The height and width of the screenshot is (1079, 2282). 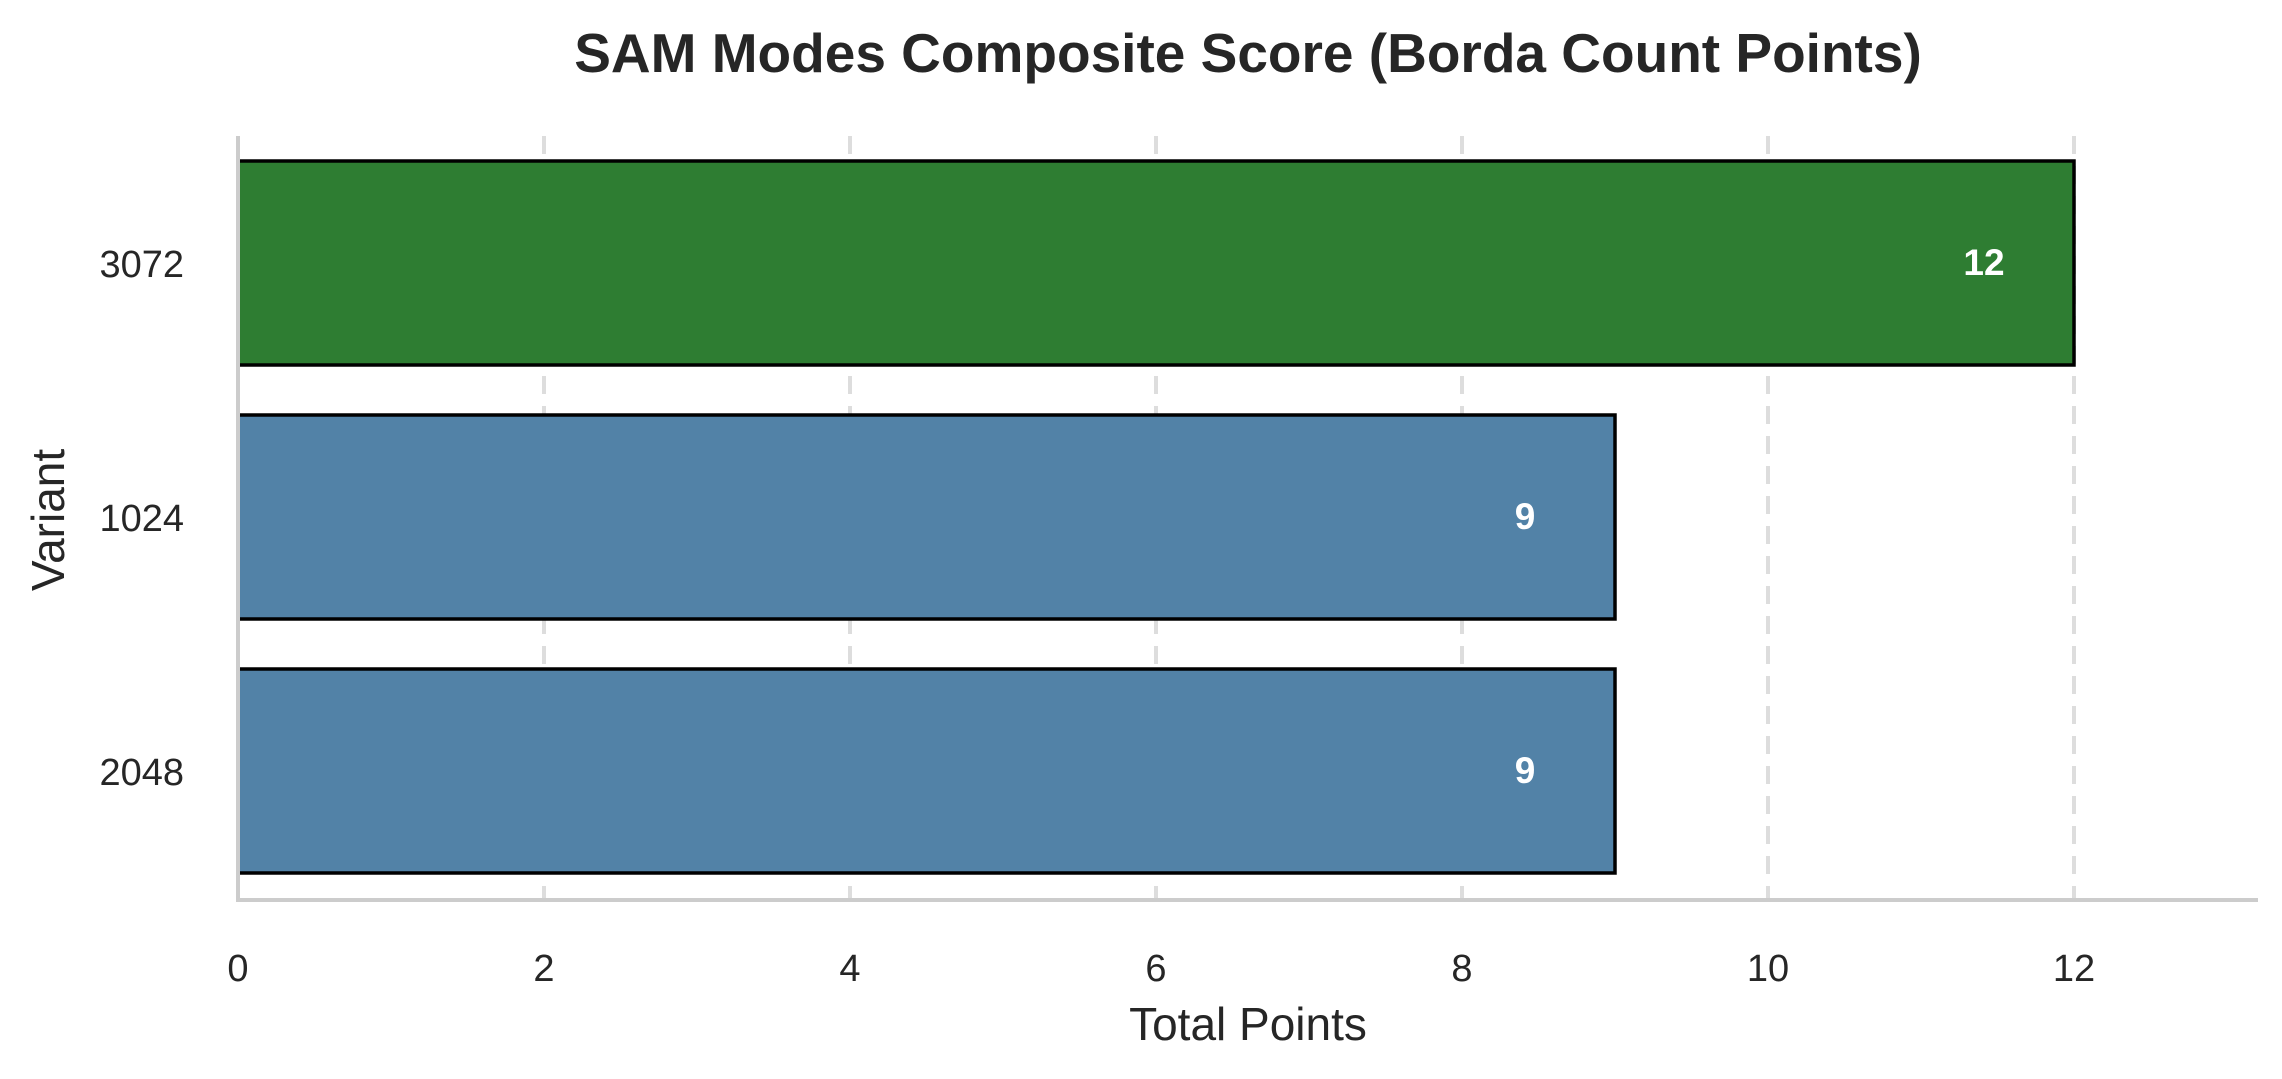 What do you see at coordinates (1248, 1024) in the screenshot?
I see `x-axis-label: Total Points` at bounding box center [1248, 1024].